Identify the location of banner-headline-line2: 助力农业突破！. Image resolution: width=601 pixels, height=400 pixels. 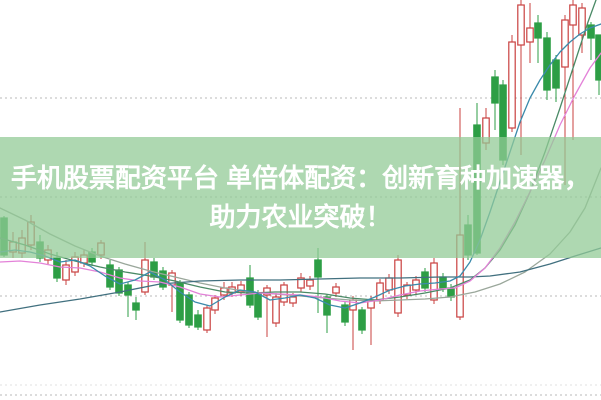
(300, 216).